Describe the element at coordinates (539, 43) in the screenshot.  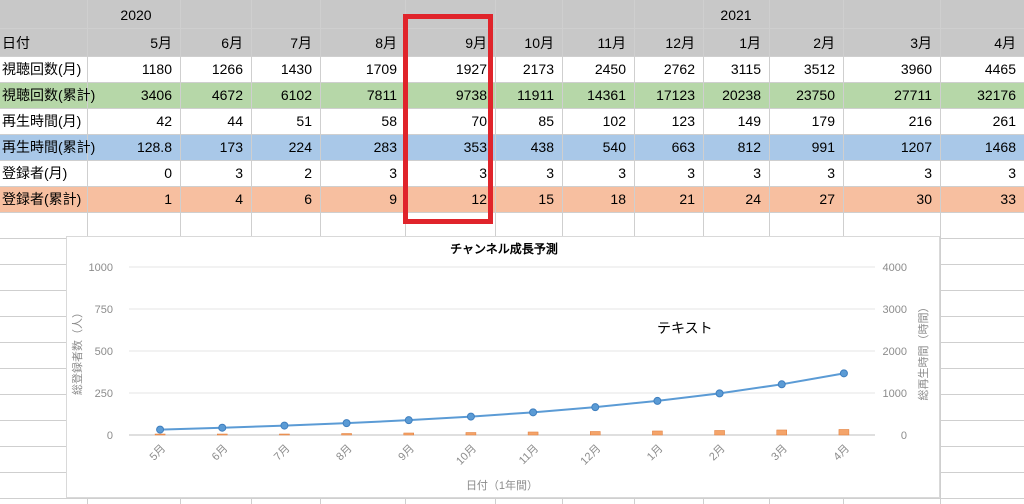
I see `month-header-cell: 10月` at that location.